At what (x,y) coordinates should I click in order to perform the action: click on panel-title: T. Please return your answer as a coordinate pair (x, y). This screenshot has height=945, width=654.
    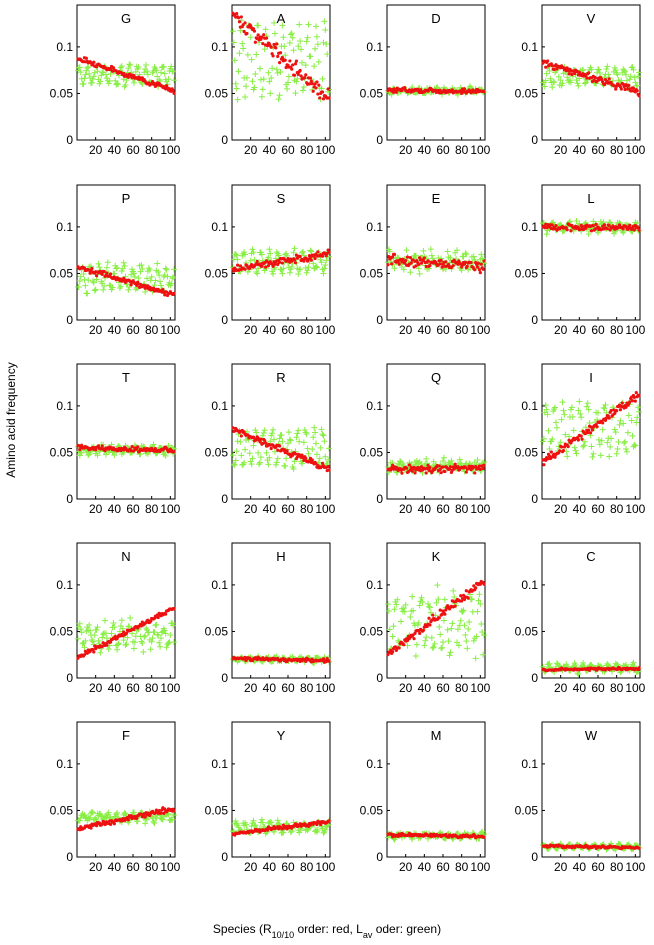
    Looking at the image, I should click on (126, 377).